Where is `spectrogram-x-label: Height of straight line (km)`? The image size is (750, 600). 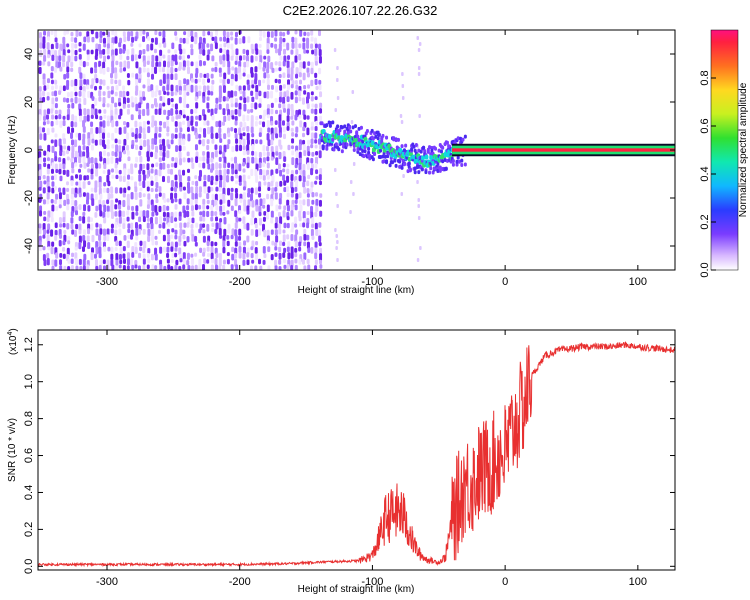 spectrogram-x-label: Height of straight line (km) is located at coordinates (356, 290).